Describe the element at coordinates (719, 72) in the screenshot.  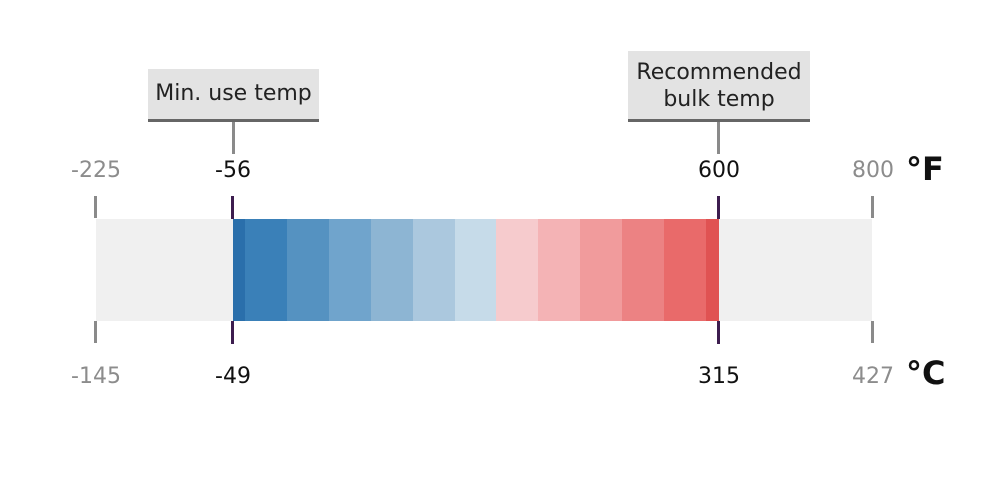
I see `recommended-label-line1: Recommended` at that location.